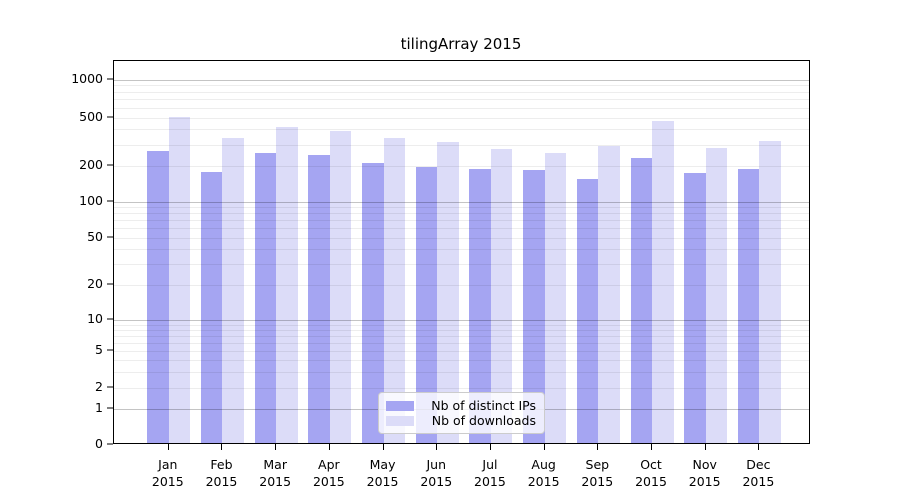  What do you see at coordinates (319, 299) in the screenshot?
I see `bar-apr-nb-of-distinct-ips` at bounding box center [319, 299].